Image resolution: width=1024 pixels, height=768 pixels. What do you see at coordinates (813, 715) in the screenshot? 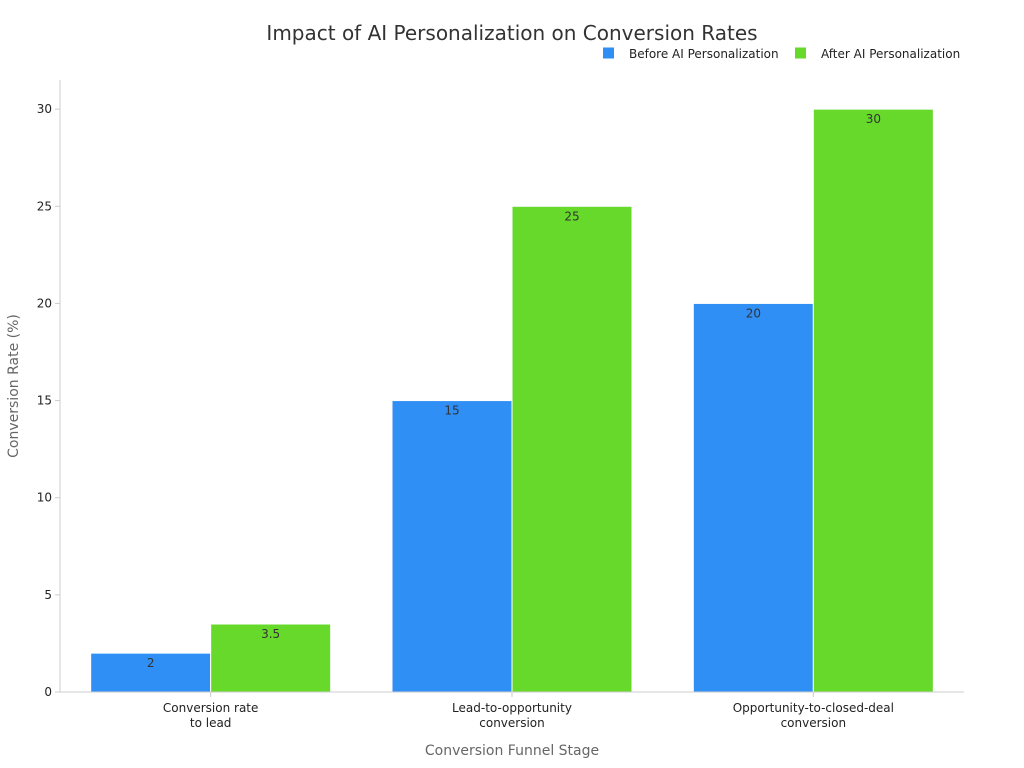
I see `x-tick-label: Opportunity-to-closed-deal conversion` at bounding box center [813, 715].